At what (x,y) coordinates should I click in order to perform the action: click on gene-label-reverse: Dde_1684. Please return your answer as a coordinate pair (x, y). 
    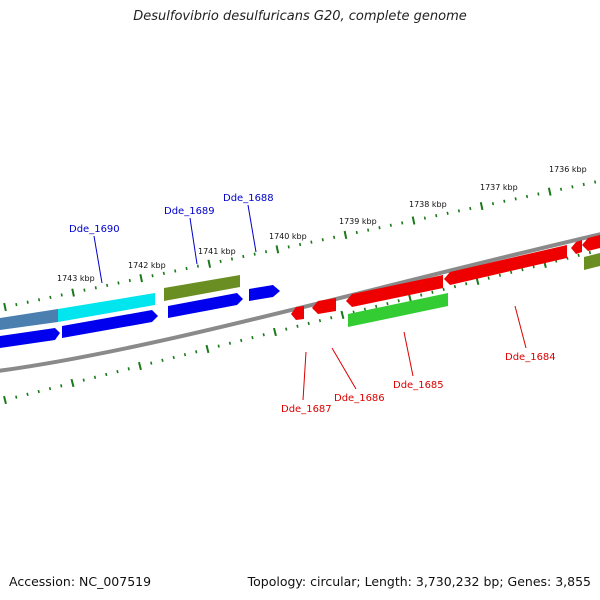
    Looking at the image, I should click on (530, 357).